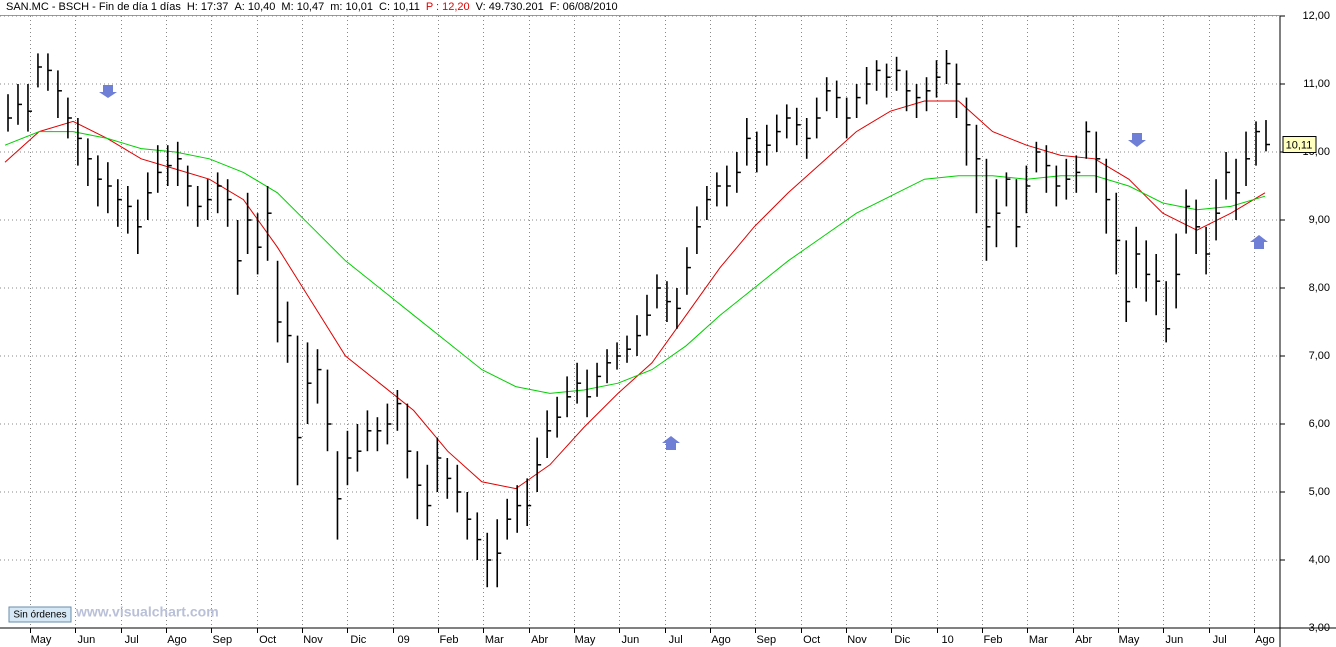  I want to click on last-price-box, so click(1299, 145).